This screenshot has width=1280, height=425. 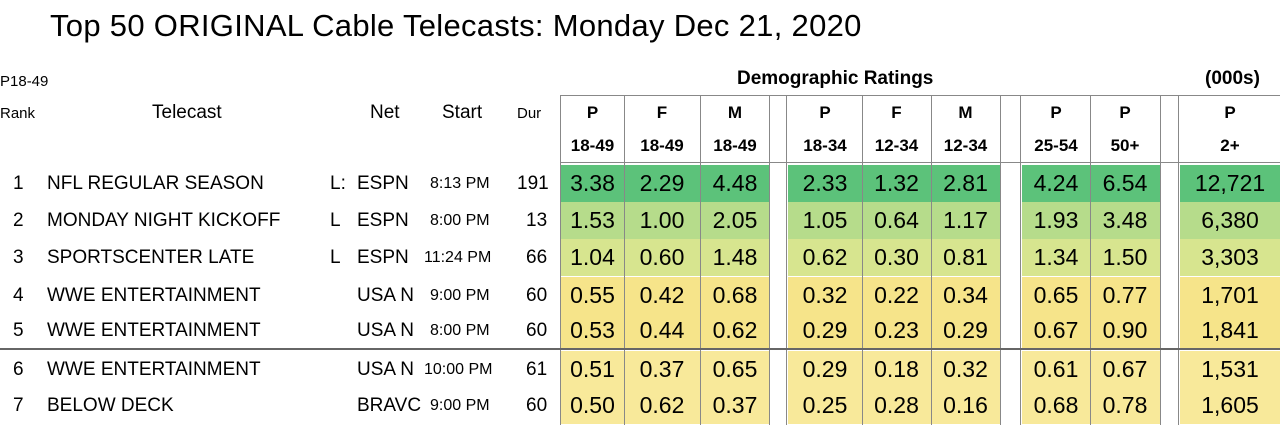 What do you see at coordinates (1230, 145) in the screenshot?
I see `column-header-bottom: 2+` at bounding box center [1230, 145].